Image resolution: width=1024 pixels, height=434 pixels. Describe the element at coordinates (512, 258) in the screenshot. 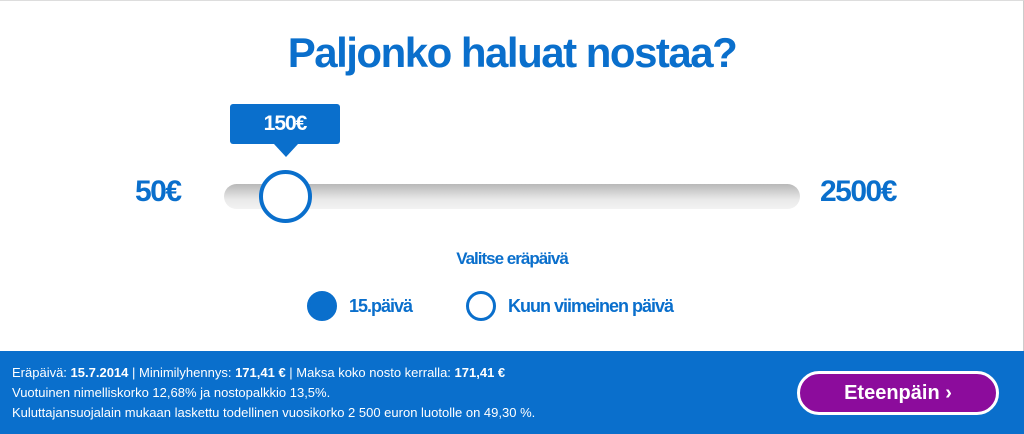

I see `due-date-label: Valitse eräpäivä` at that location.